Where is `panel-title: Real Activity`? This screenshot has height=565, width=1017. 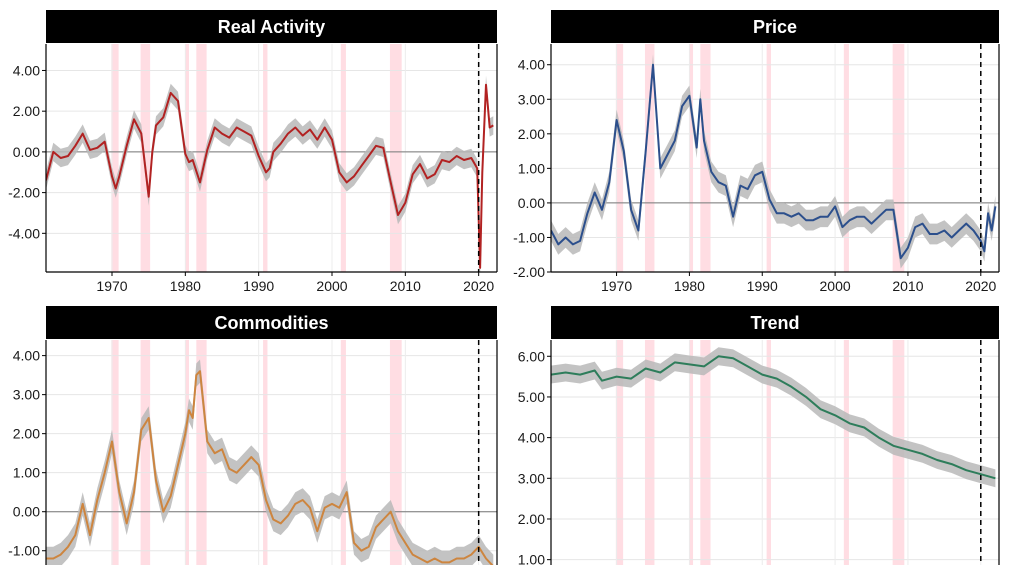
panel-title: Real Activity is located at coordinates (271, 27).